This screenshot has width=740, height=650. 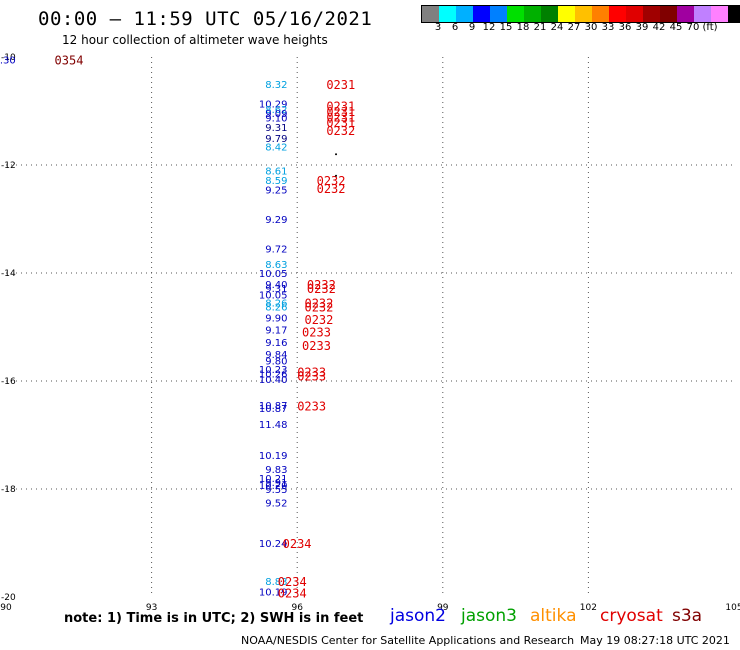 What do you see at coordinates (557, 27) in the screenshot?
I see `legend-label: 24` at bounding box center [557, 27].